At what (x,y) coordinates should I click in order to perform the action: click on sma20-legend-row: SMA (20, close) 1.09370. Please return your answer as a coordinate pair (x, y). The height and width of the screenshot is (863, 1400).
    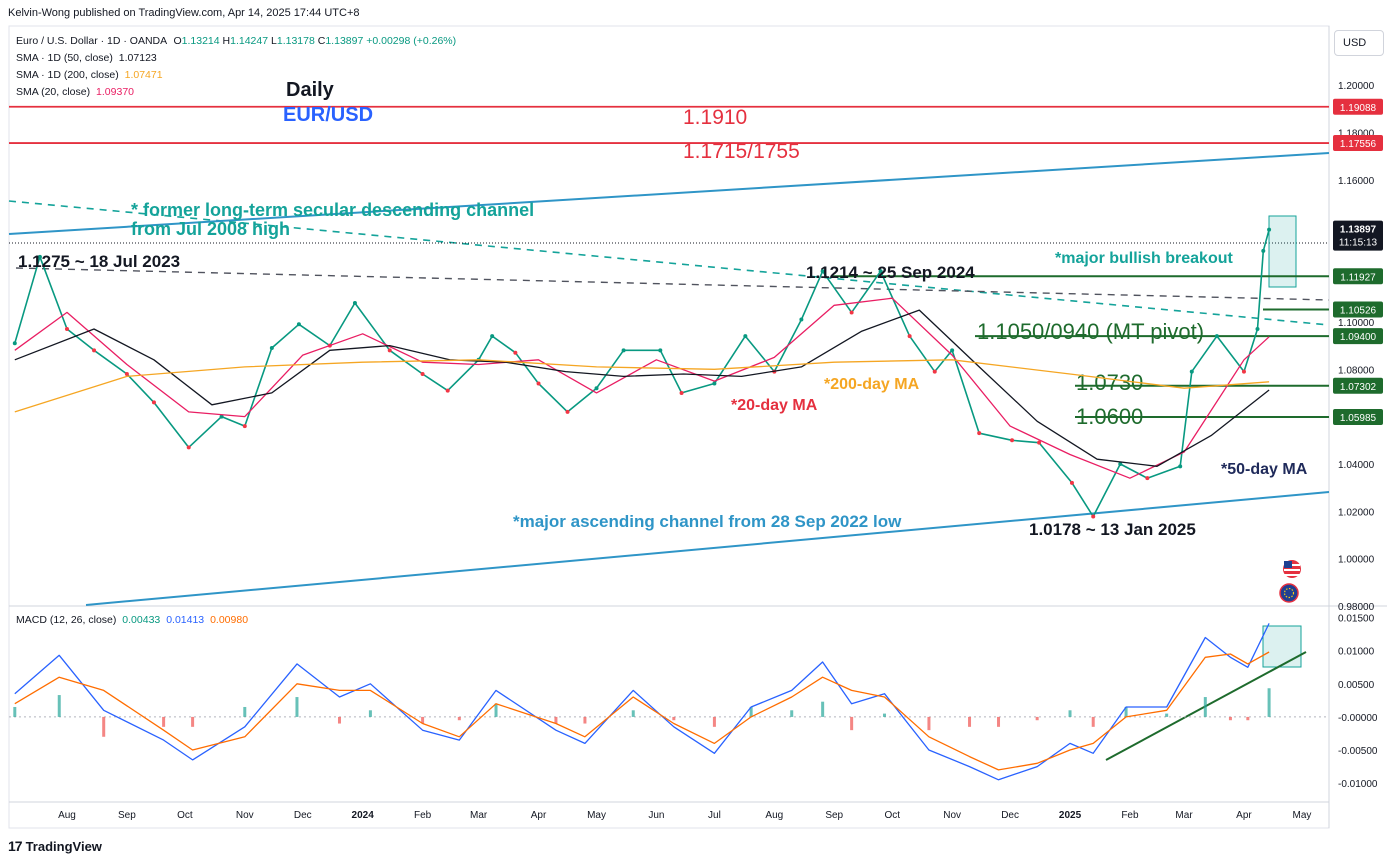
    Looking at the image, I should click on (236, 92).